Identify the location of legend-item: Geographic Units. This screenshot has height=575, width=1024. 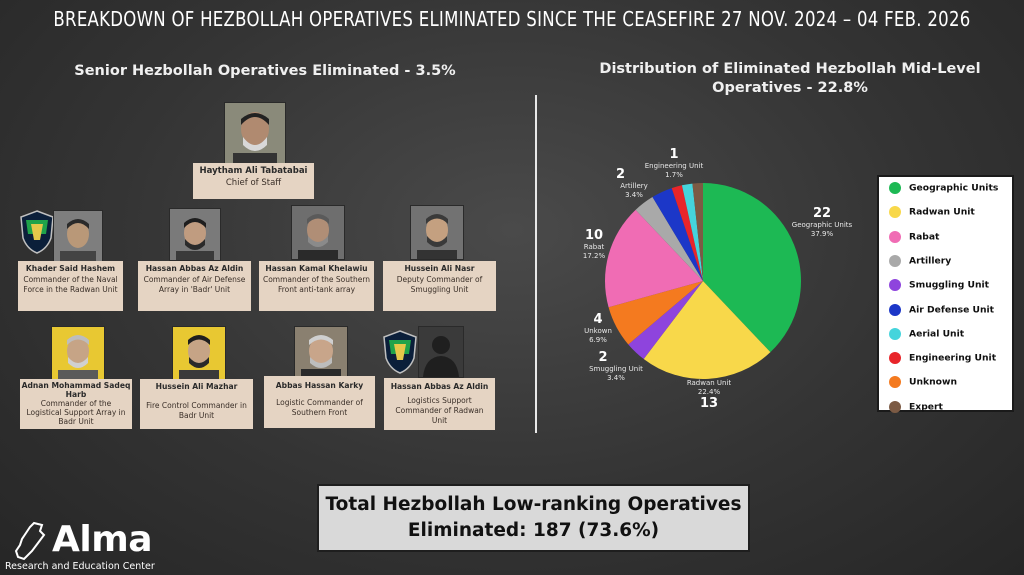
(943, 188).